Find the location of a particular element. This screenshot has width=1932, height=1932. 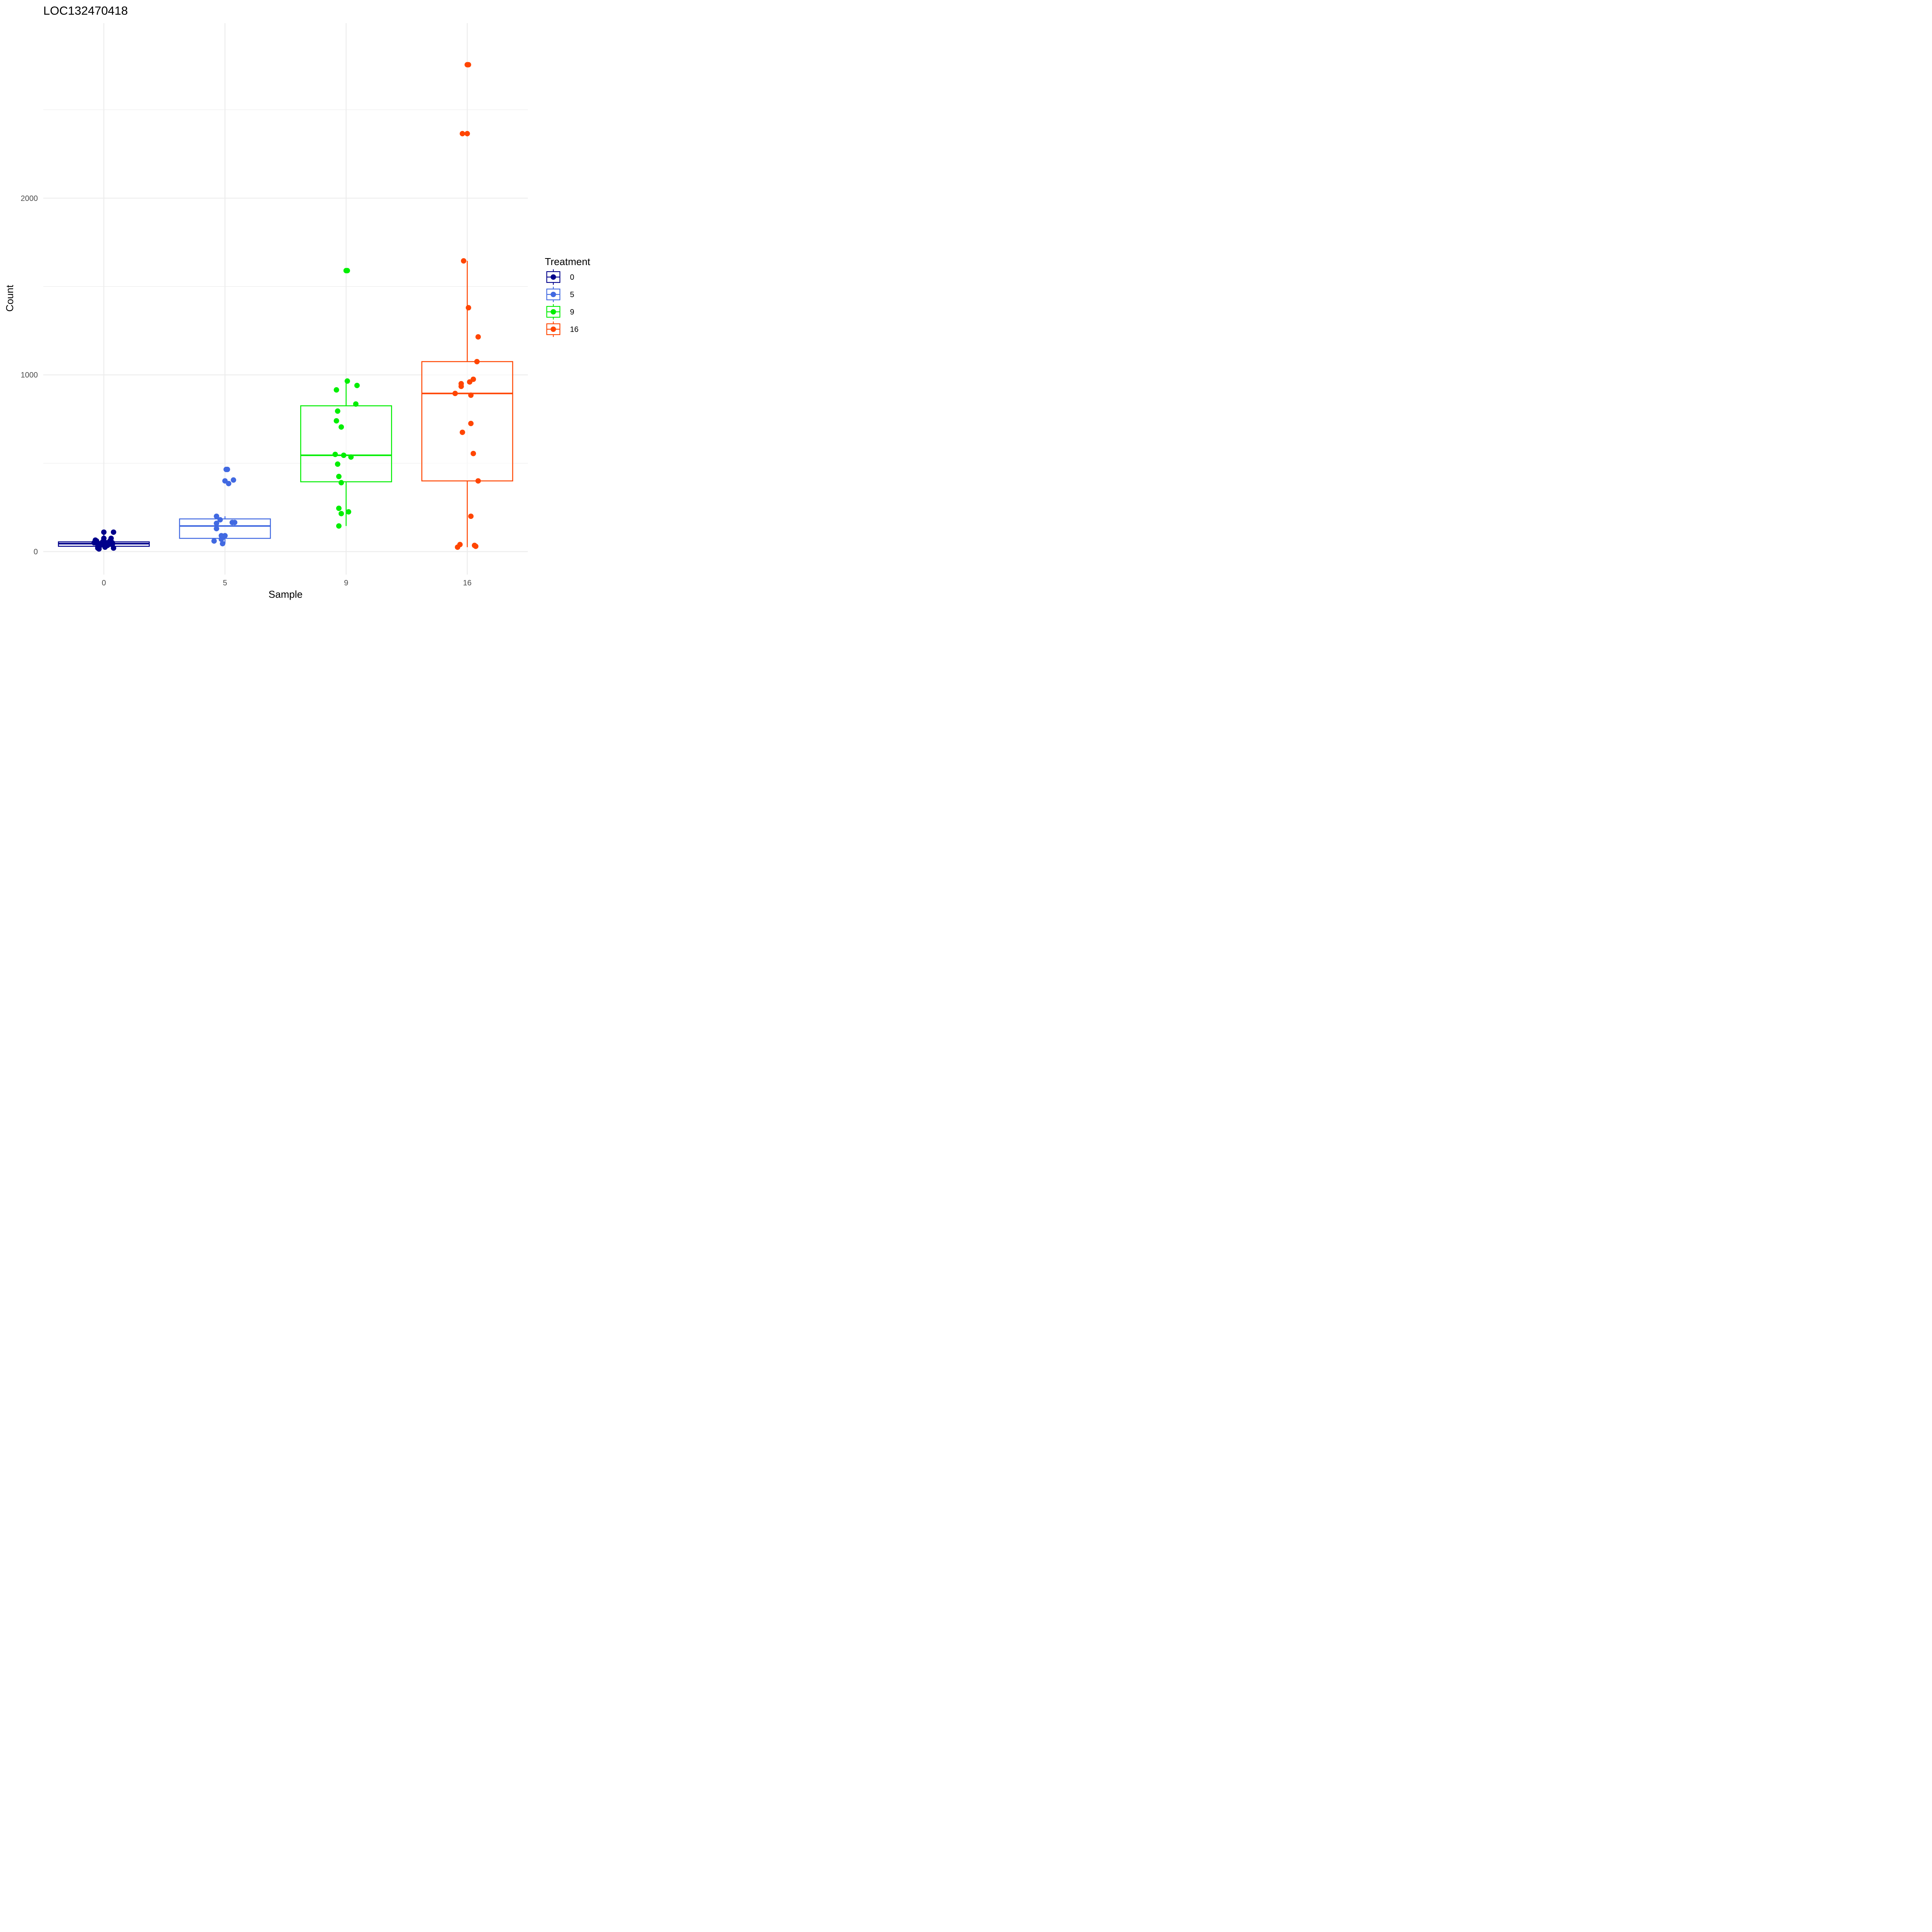

y-axis-title: Count is located at coordinates (9, 298).